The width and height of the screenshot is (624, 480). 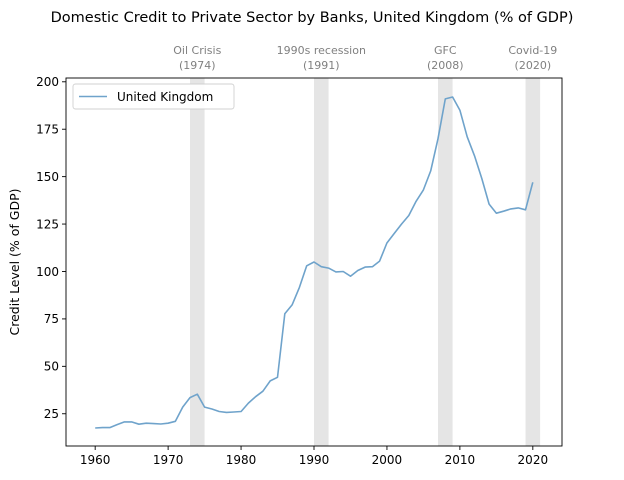 I want to click on x-tick-label: 1970, so click(x=168, y=460).